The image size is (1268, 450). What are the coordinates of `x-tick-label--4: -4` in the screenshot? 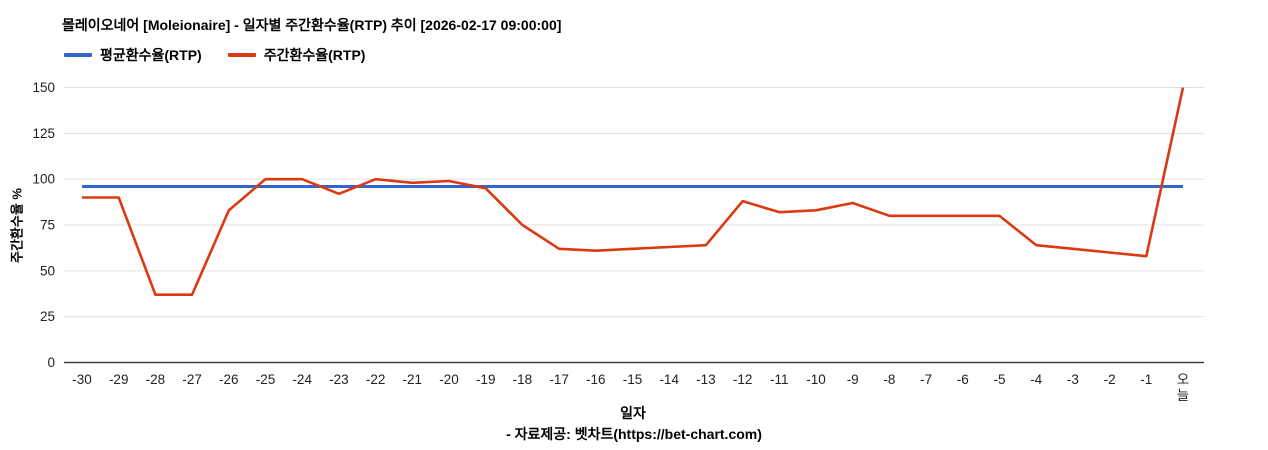 It's located at (1036, 379).